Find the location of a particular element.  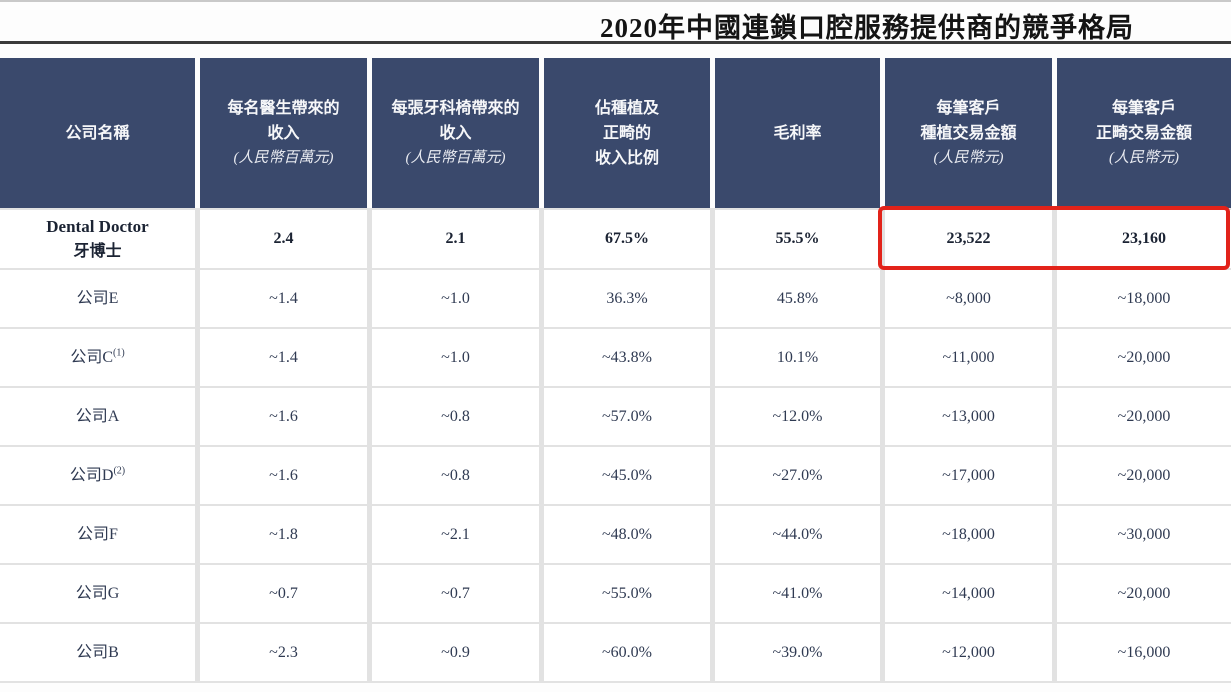

column-header-line: 正畸的 is located at coordinates (626, 133).